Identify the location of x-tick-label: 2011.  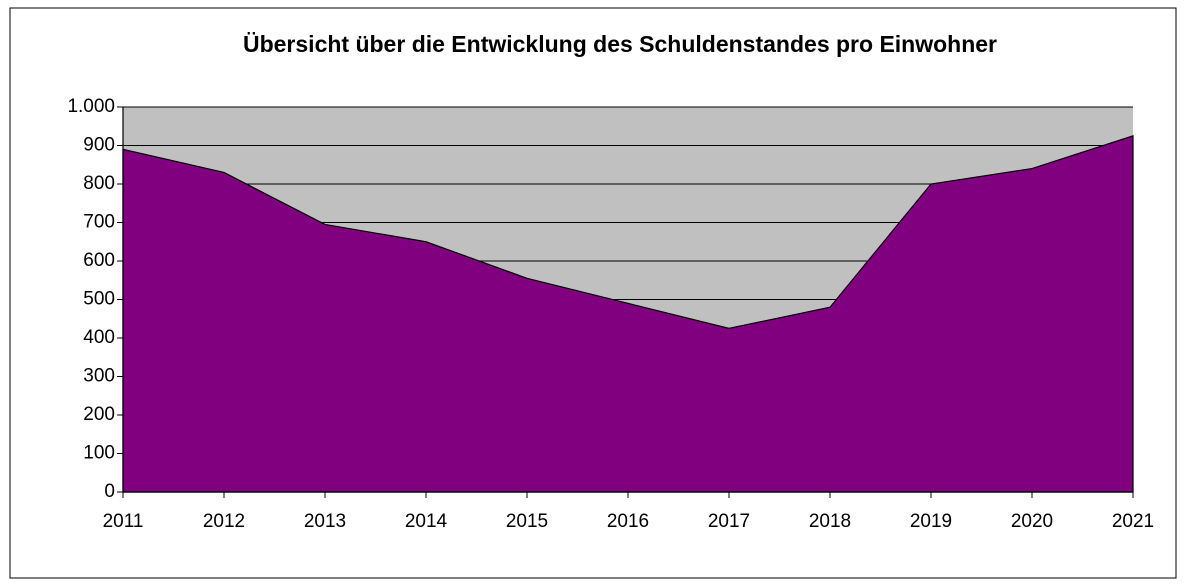
(123, 521).